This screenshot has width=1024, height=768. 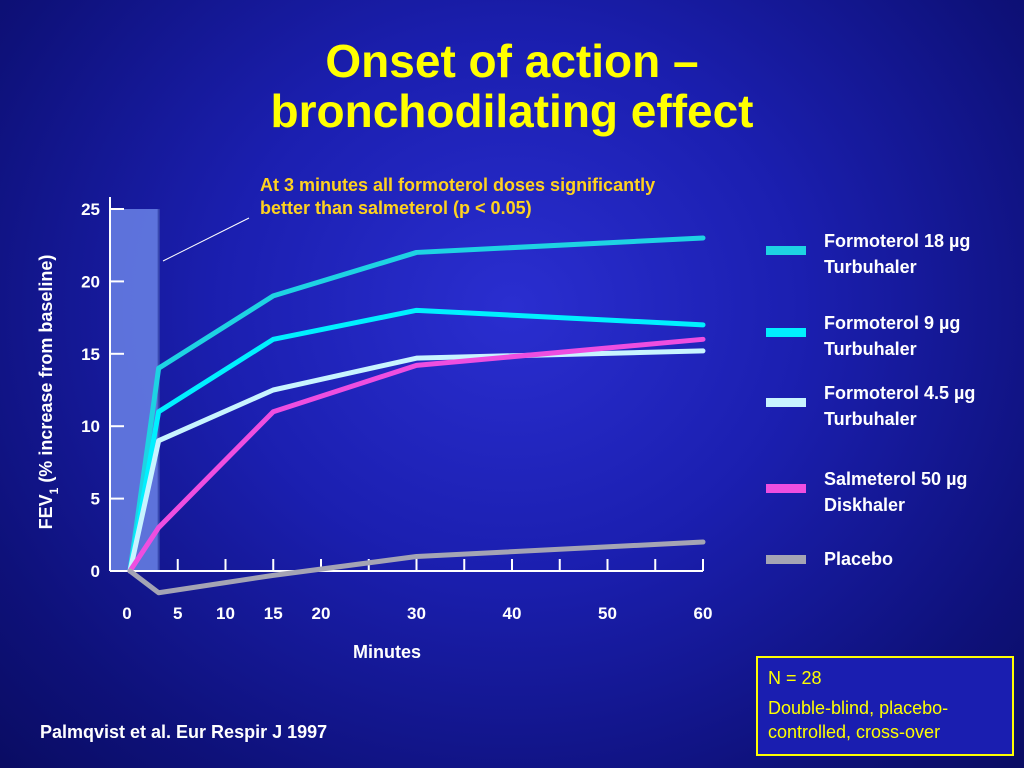 What do you see at coordinates (90, 209) in the screenshot?
I see `y-tick-label: 25` at bounding box center [90, 209].